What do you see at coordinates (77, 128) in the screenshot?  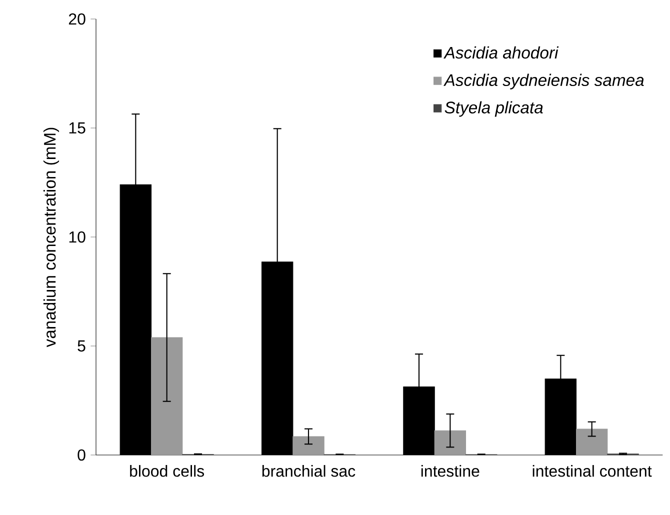 I see `y-tick-label: 15` at bounding box center [77, 128].